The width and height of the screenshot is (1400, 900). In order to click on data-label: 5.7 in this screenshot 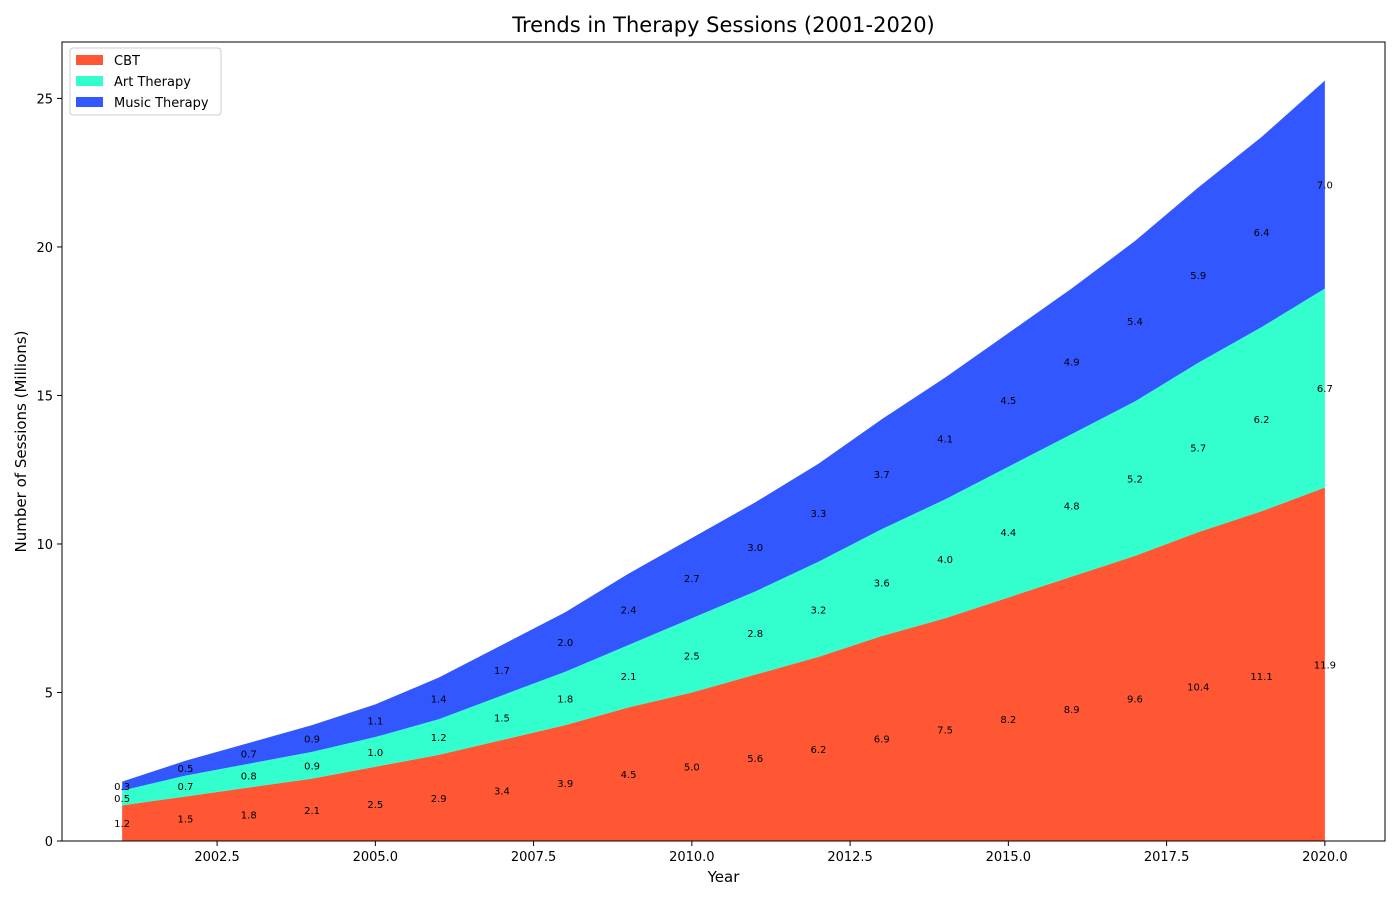, I will do `click(1198, 448)`.